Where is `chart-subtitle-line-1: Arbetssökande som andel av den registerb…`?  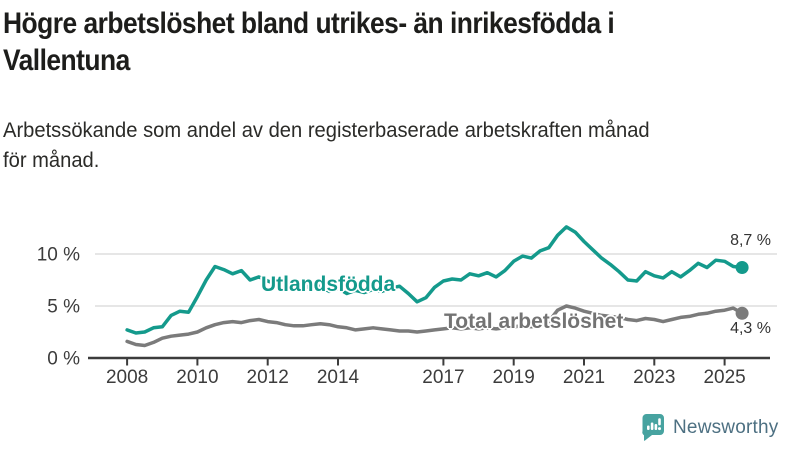 chart-subtitle-line-1: Arbetssökande som andel av den registerb… is located at coordinates (326, 130).